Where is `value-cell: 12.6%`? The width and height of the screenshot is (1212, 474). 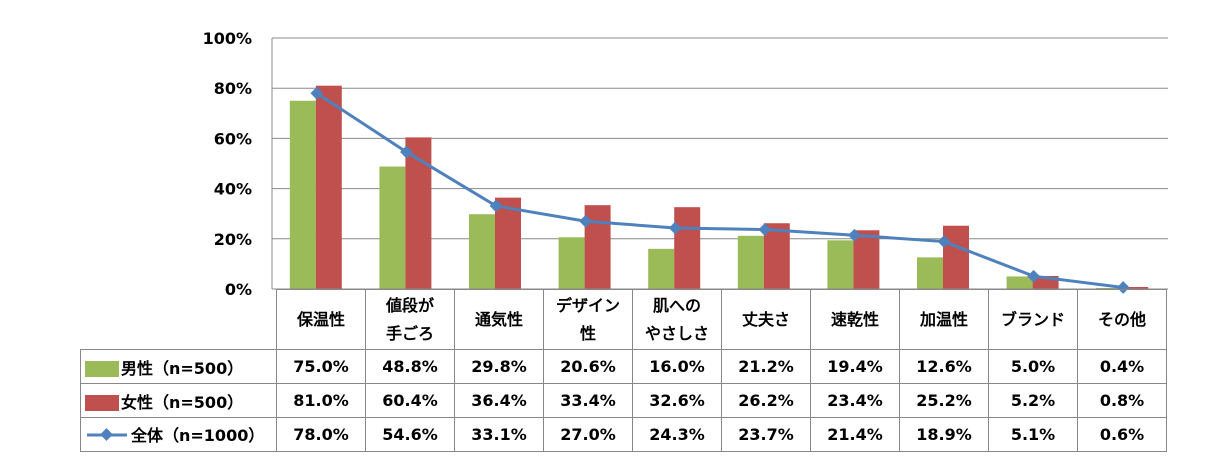 value-cell: 12.6% is located at coordinates (944, 366).